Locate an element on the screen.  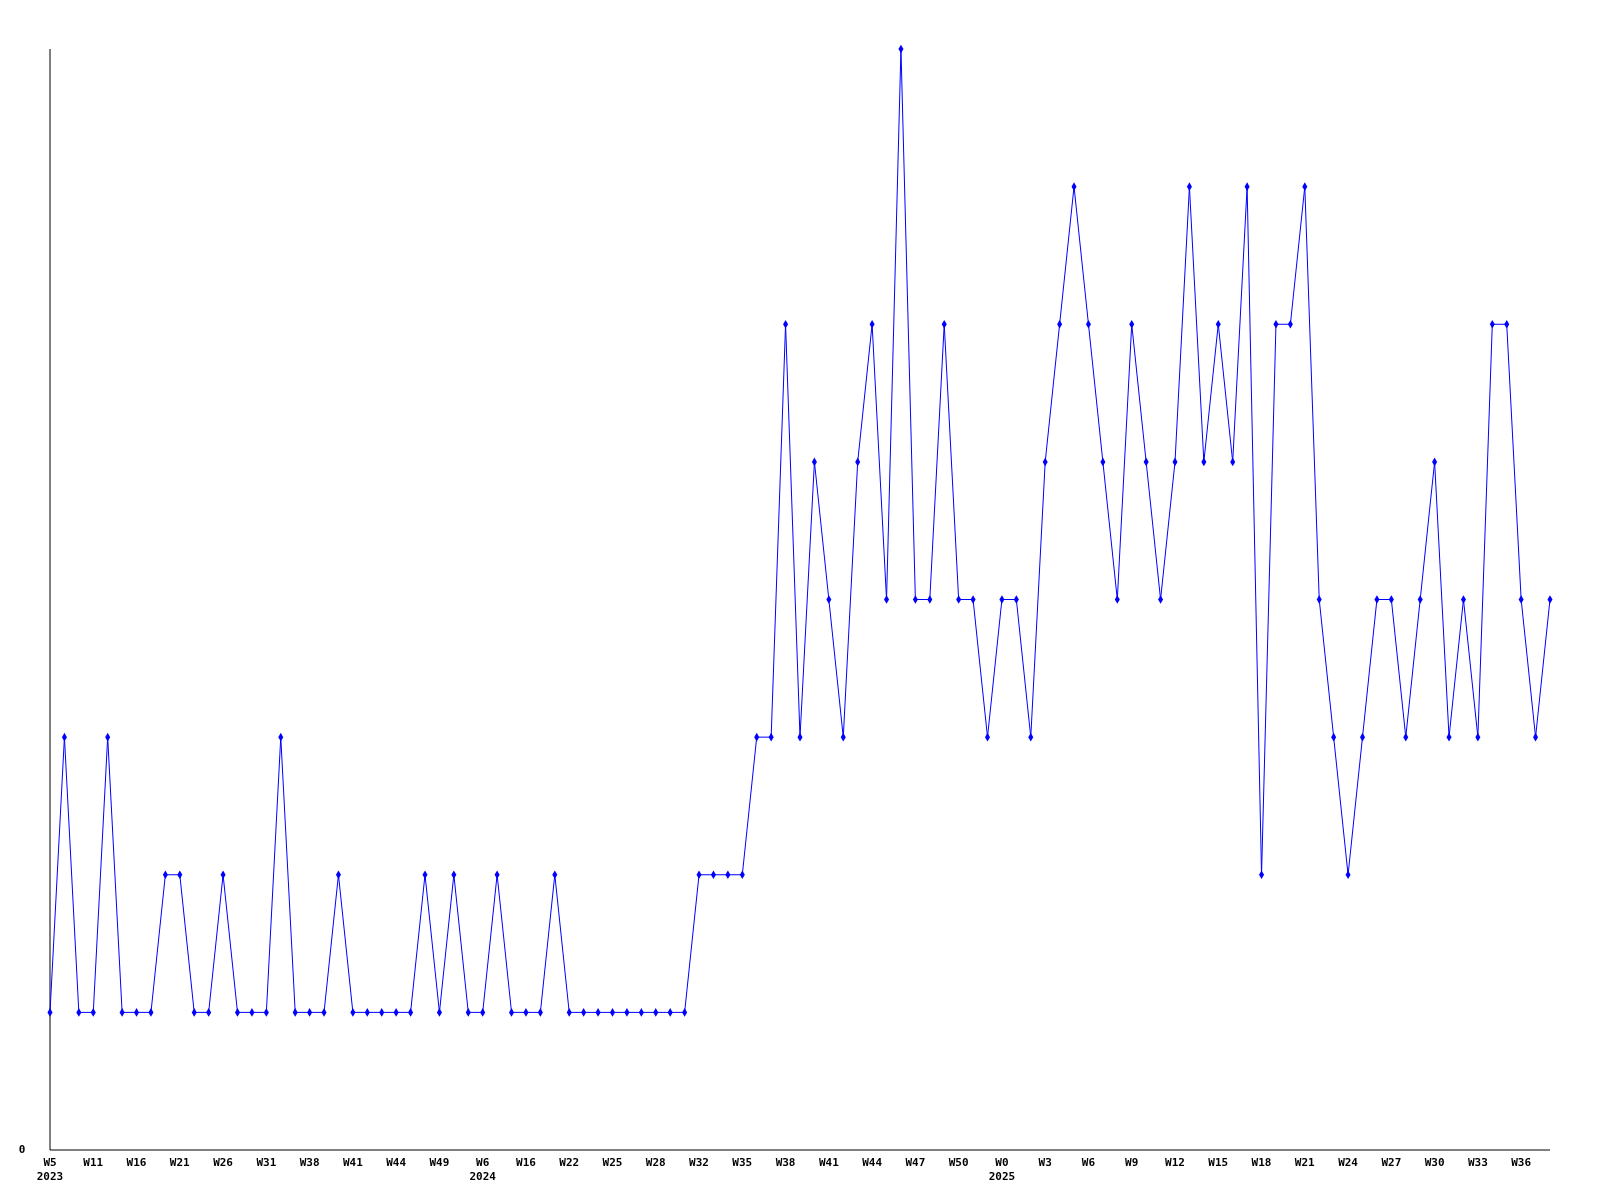
x-tick-label: W22 is located at coordinates (569, 1162).